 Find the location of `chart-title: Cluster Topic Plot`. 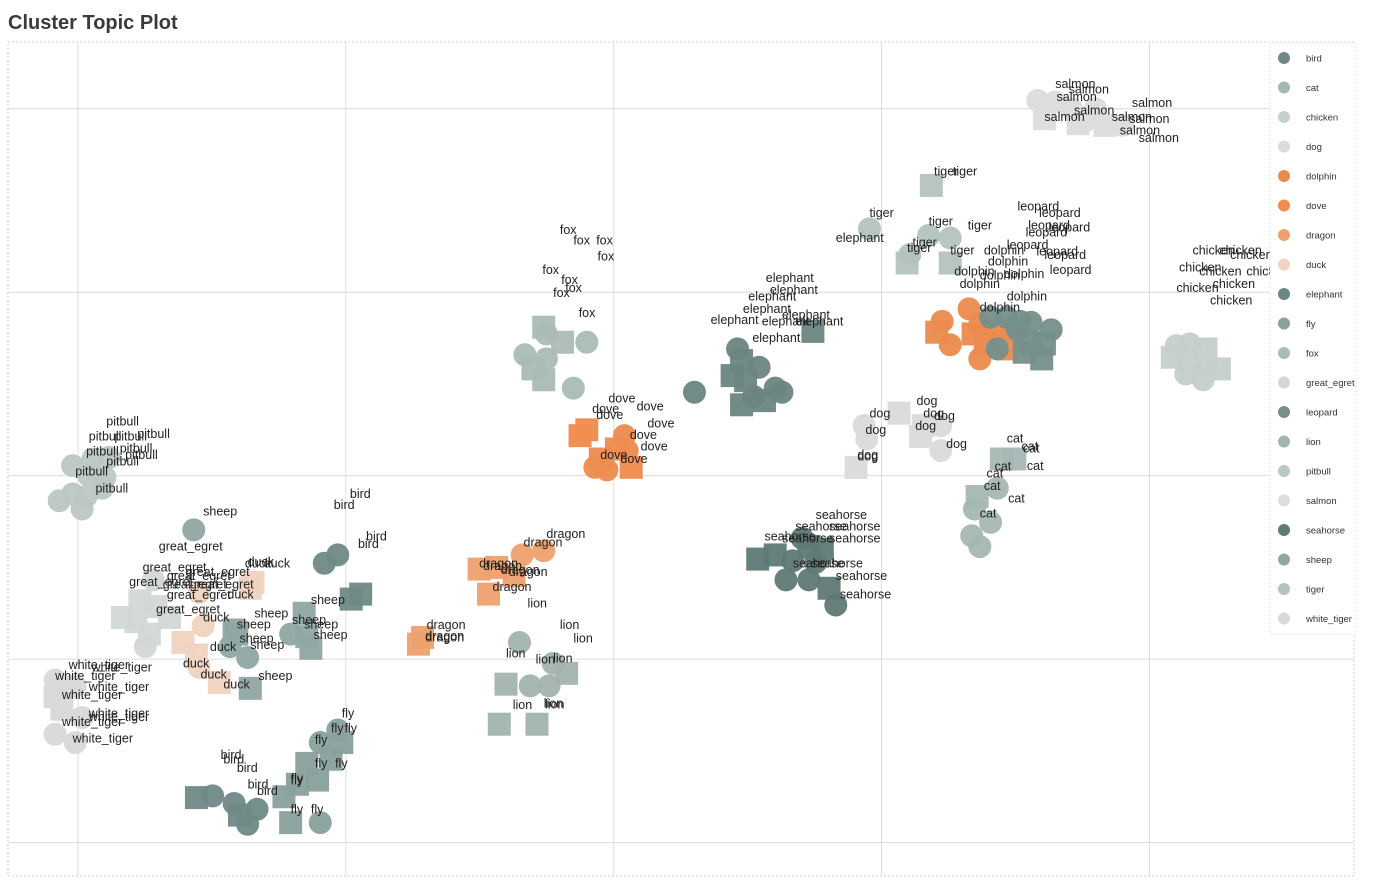

chart-title: Cluster Topic Plot is located at coordinates (93, 23).